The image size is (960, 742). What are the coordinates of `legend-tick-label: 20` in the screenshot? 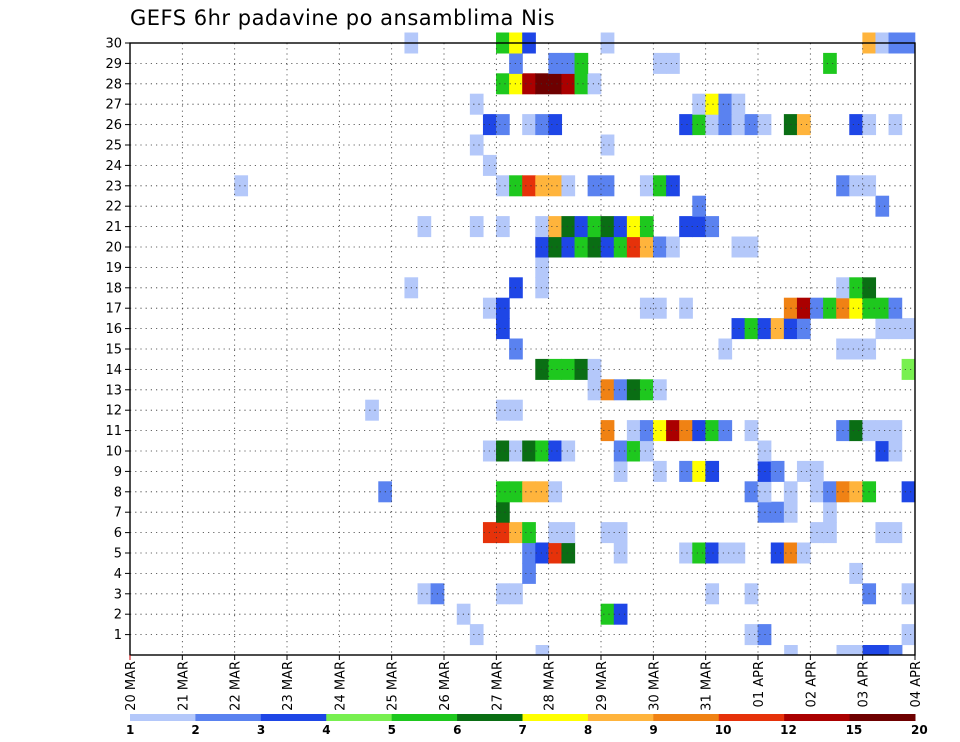 It's located at (919, 730).